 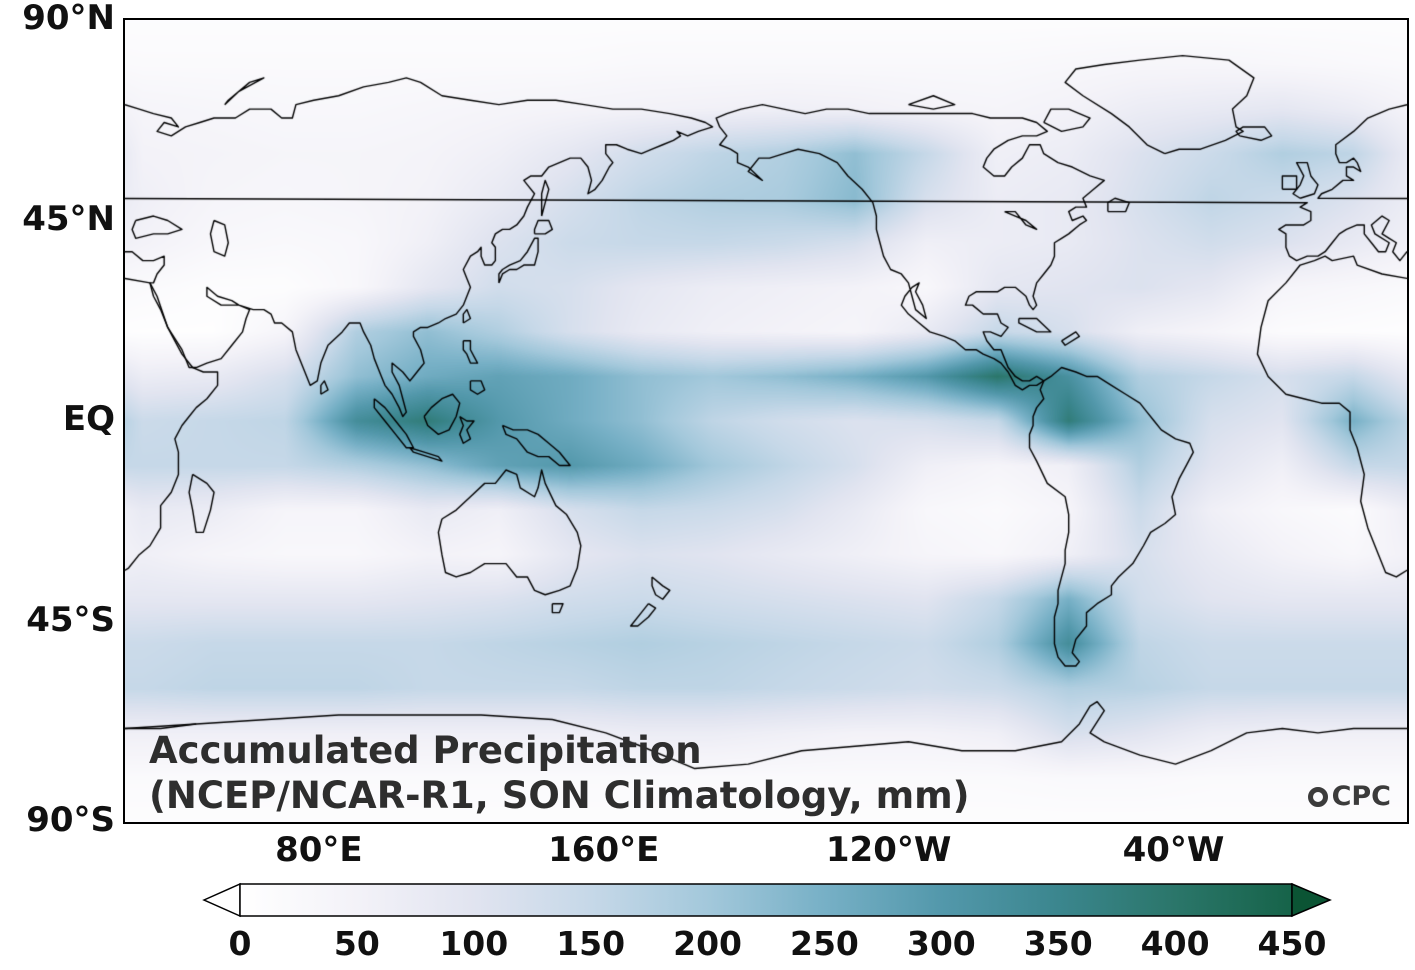 I want to click on cpc-logo: CPC, so click(x=1349, y=796).